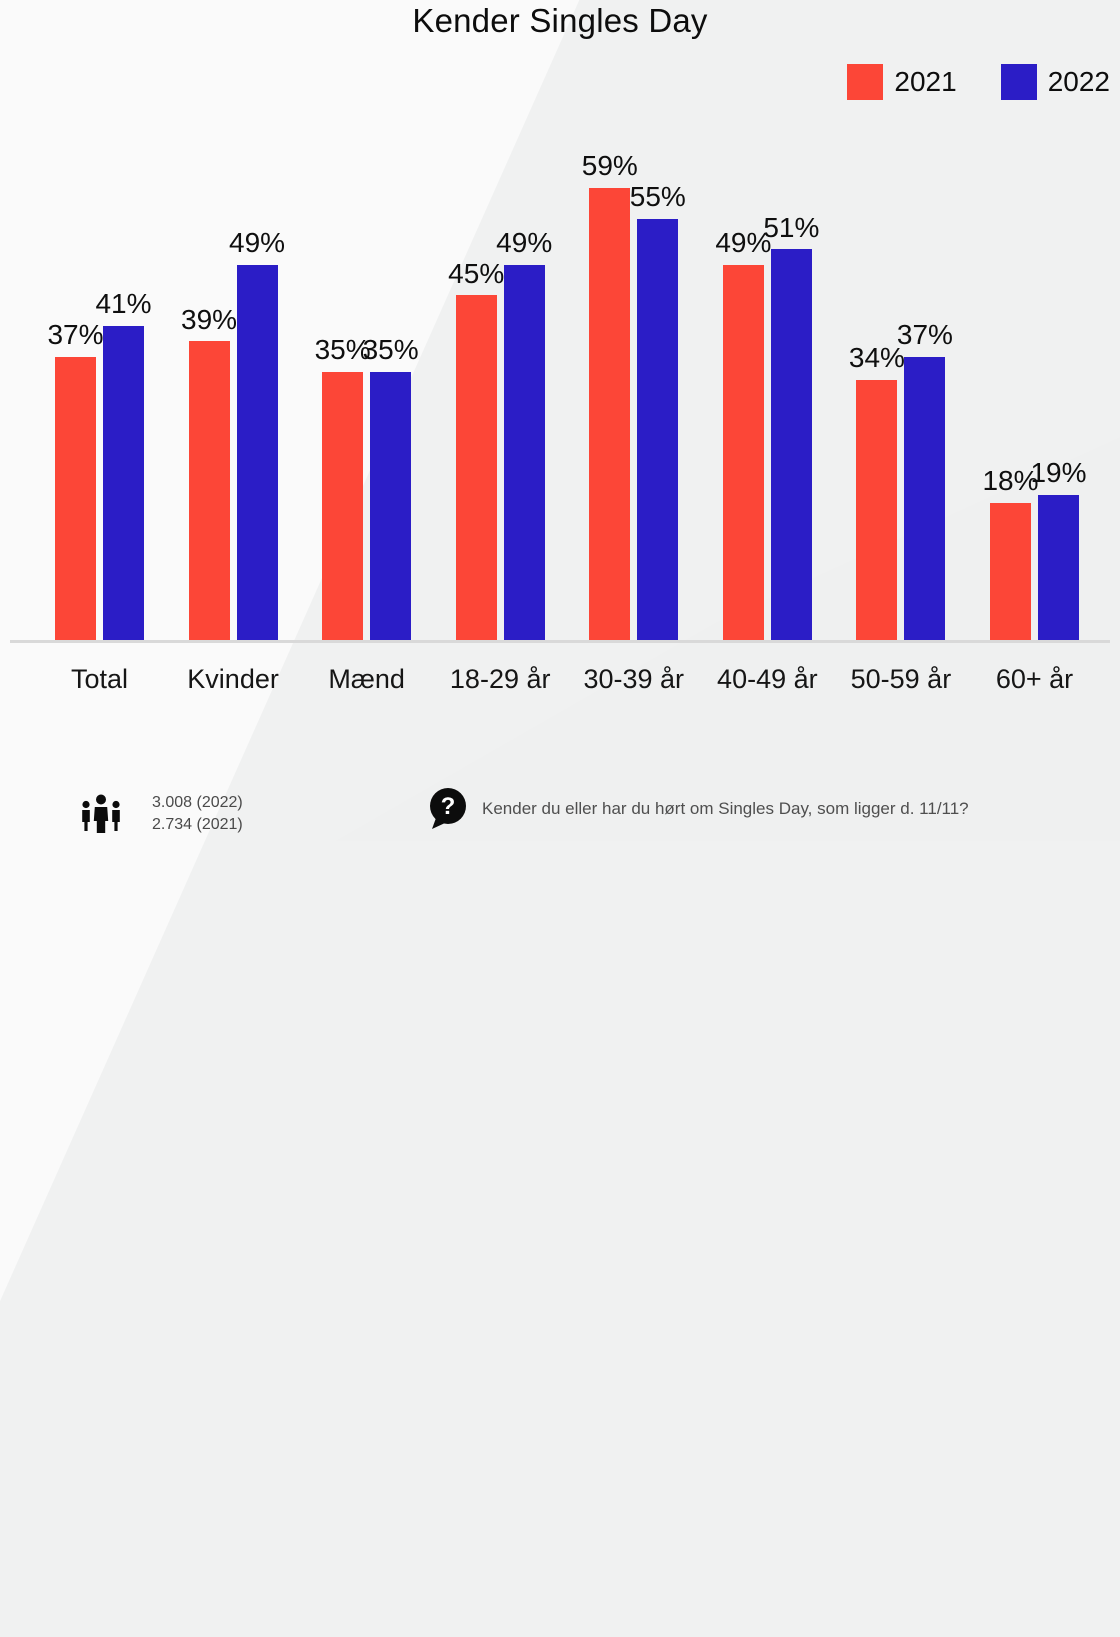 Image resolution: width=1120 pixels, height=1637 pixels. I want to click on legend-swatch-2022-icon, so click(1018, 82).